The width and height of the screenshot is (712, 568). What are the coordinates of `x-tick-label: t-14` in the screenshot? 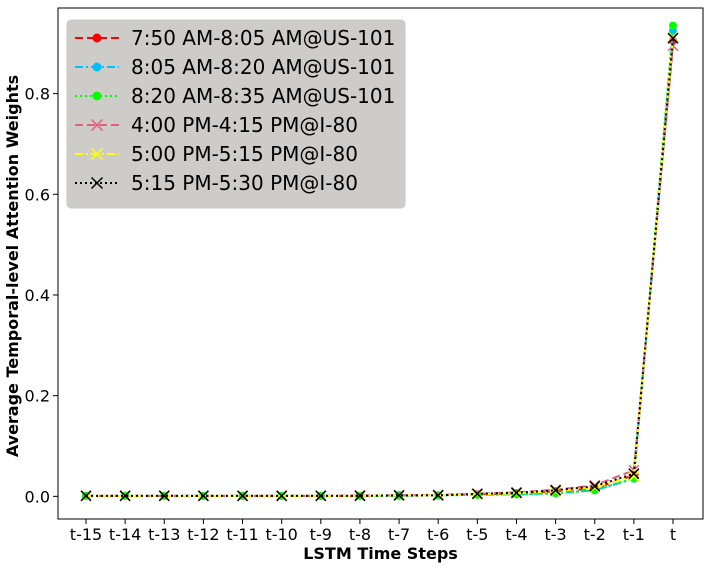 It's located at (125, 534).